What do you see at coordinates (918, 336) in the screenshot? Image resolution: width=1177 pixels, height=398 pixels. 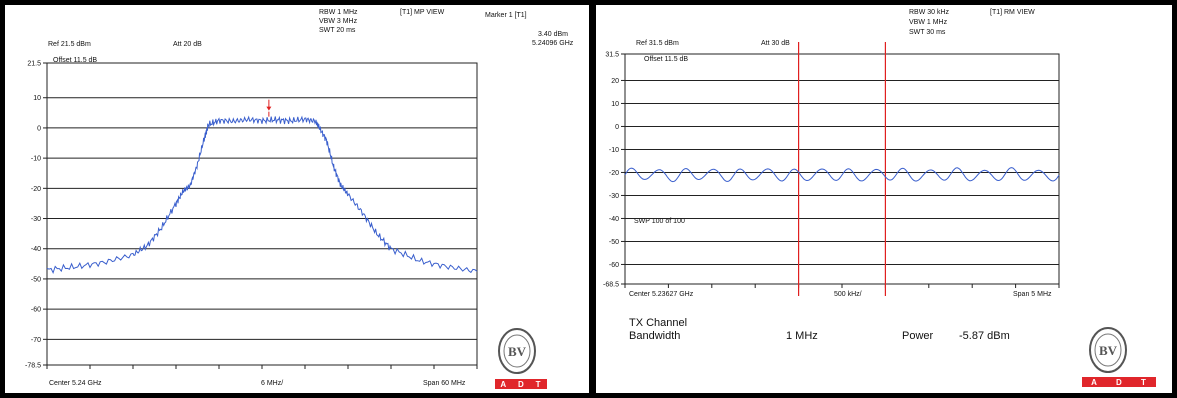 I see `power-label: Power` at bounding box center [918, 336].